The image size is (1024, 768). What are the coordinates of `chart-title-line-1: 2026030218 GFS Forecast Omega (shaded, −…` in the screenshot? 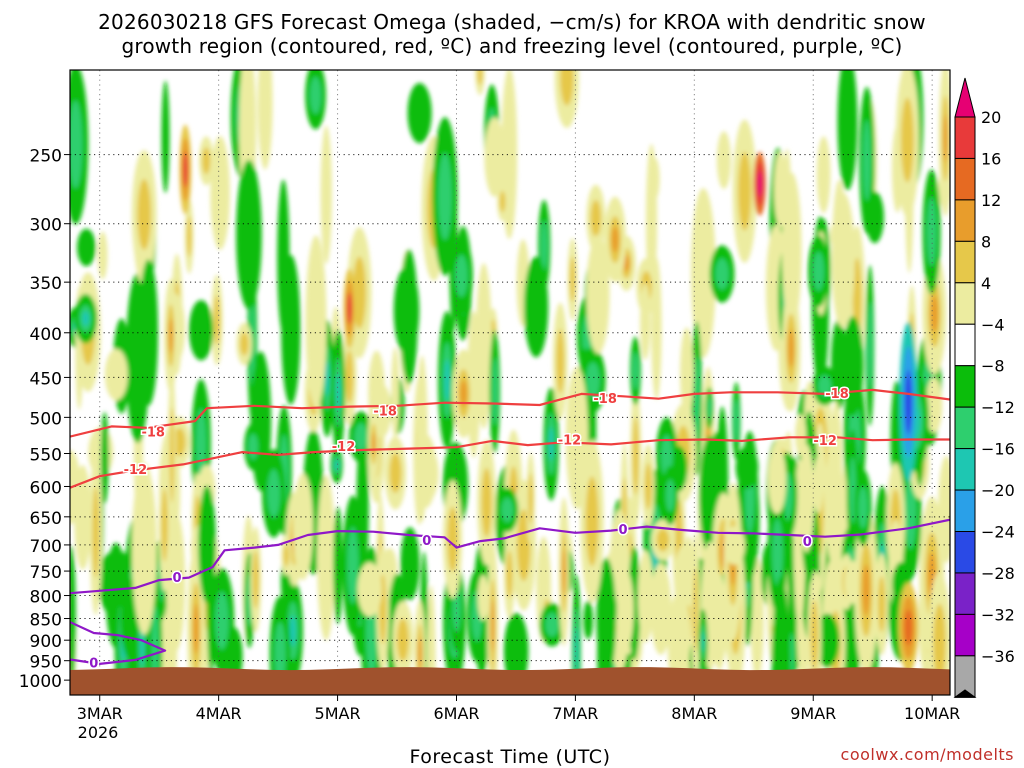 It's located at (512, 22).